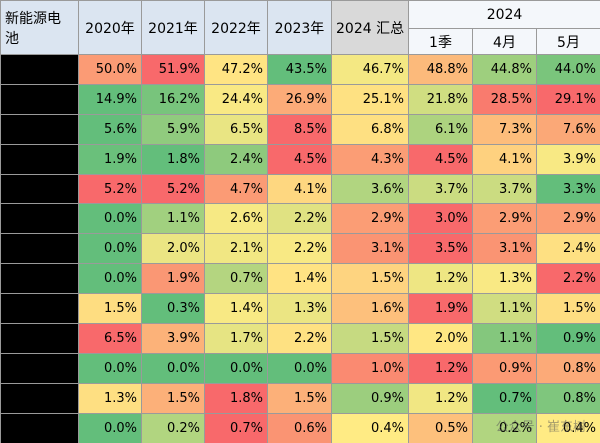 The width and height of the screenshot is (600, 443). Describe the element at coordinates (504, 99) in the screenshot. I see `data-cell: 28.5%` at that location.